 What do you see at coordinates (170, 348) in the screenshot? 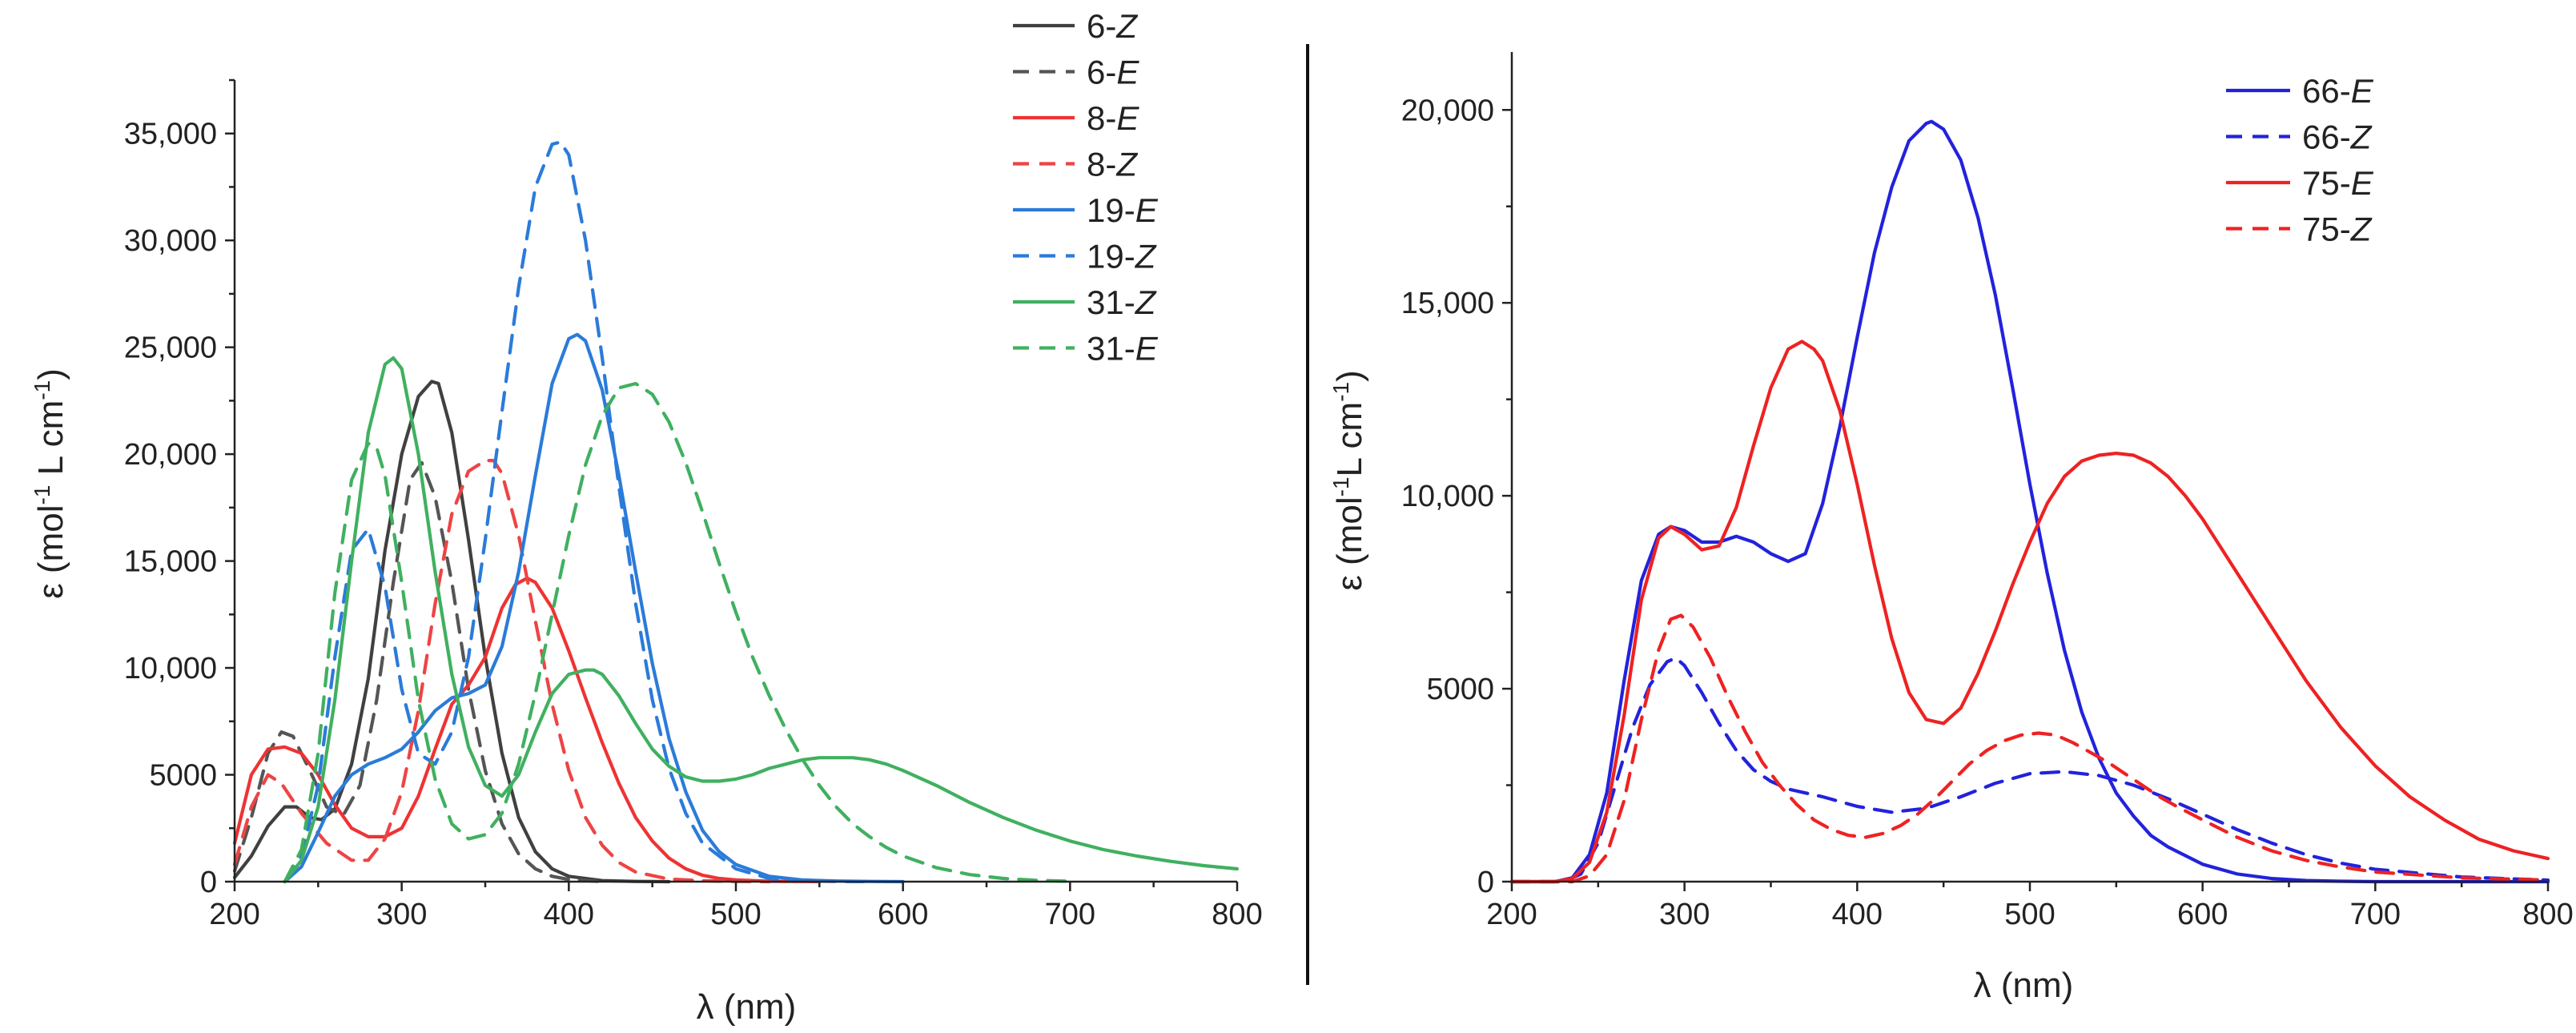
I see `y-tick-label: 25,000` at bounding box center [170, 348].